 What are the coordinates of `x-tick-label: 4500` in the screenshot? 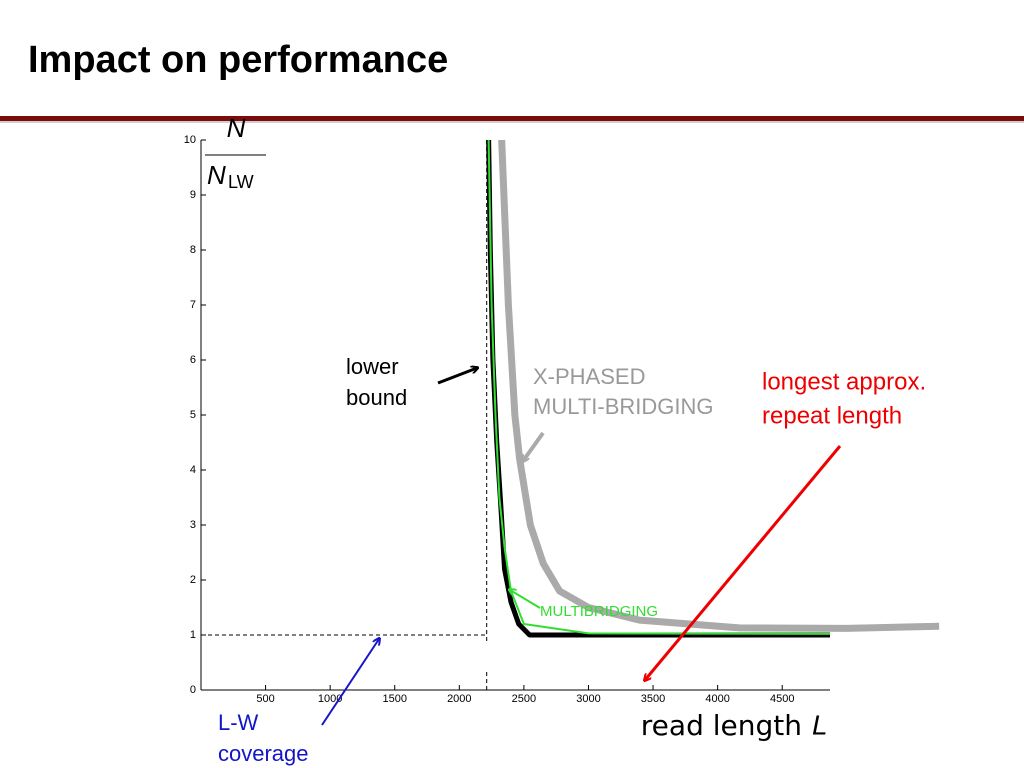 It's located at (782, 699).